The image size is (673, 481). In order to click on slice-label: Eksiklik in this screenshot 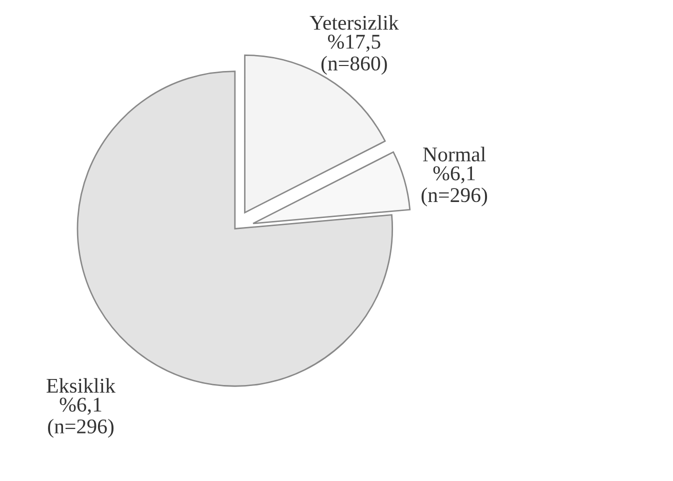, I will do `click(81, 385)`.